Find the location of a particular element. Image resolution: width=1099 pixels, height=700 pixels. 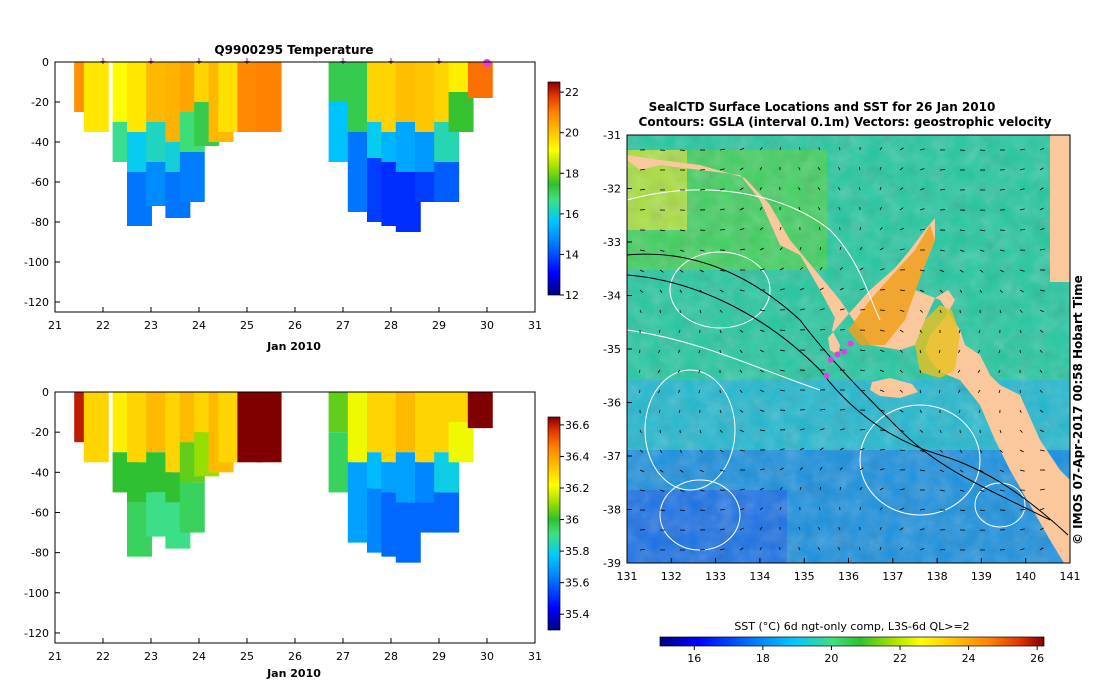

temperature-y-ticks: 0 -20 -40 -60 -80 -100 -120 is located at coordinates (42, 182).